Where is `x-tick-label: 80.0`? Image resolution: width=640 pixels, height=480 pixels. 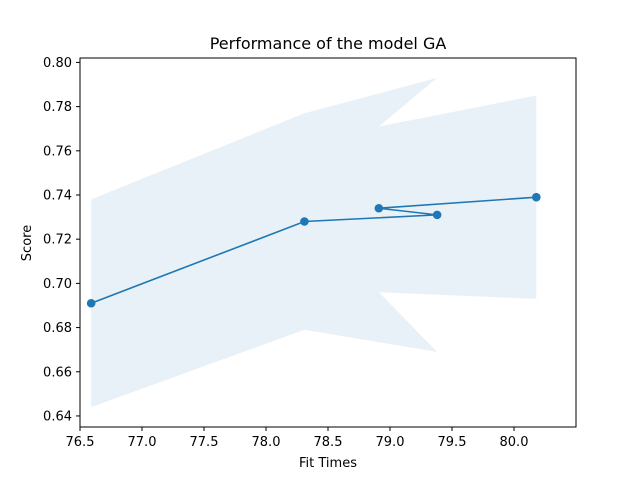
x-tick-label: 80.0 is located at coordinates (514, 442).